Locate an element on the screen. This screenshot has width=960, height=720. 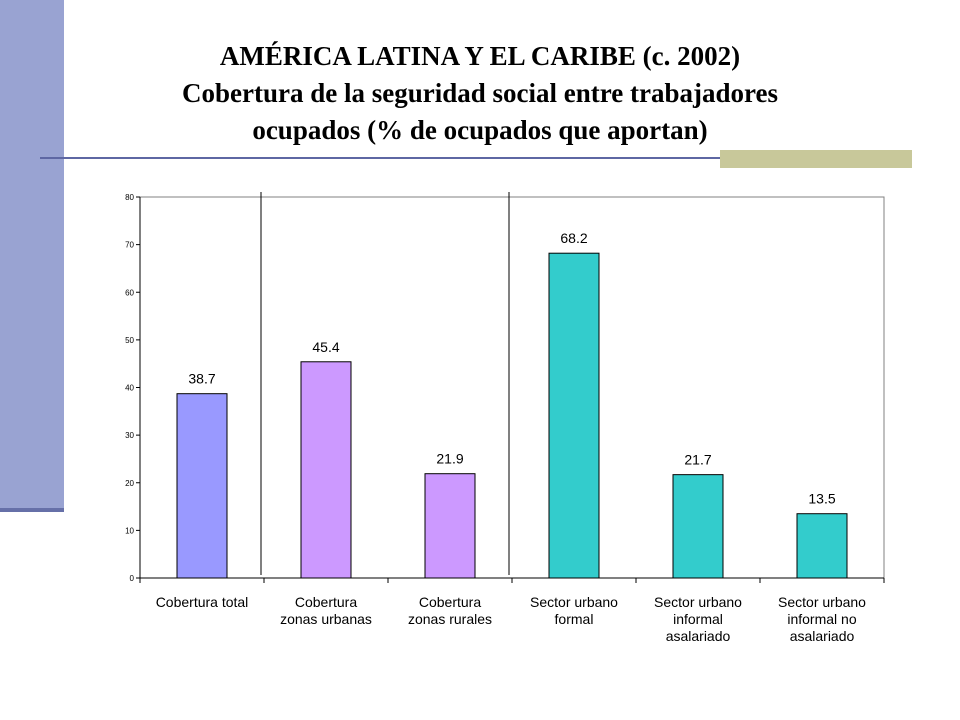
data-label: 45.4 is located at coordinates (325, 347).